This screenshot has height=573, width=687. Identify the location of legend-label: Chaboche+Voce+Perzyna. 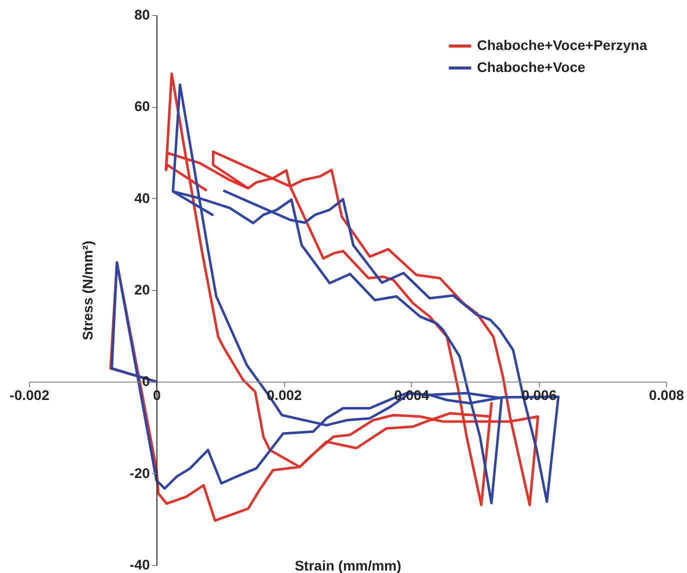
(562, 45).